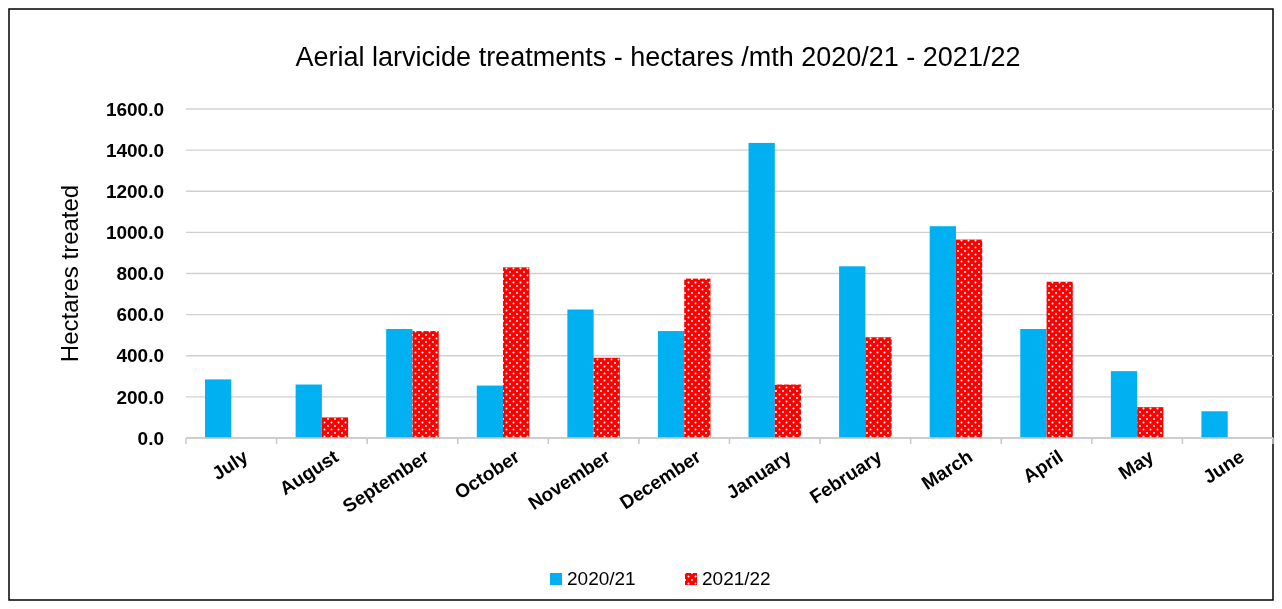  What do you see at coordinates (1136, 464) in the screenshot?
I see `x-tick-label: May` at bounding box center [1136, 464].